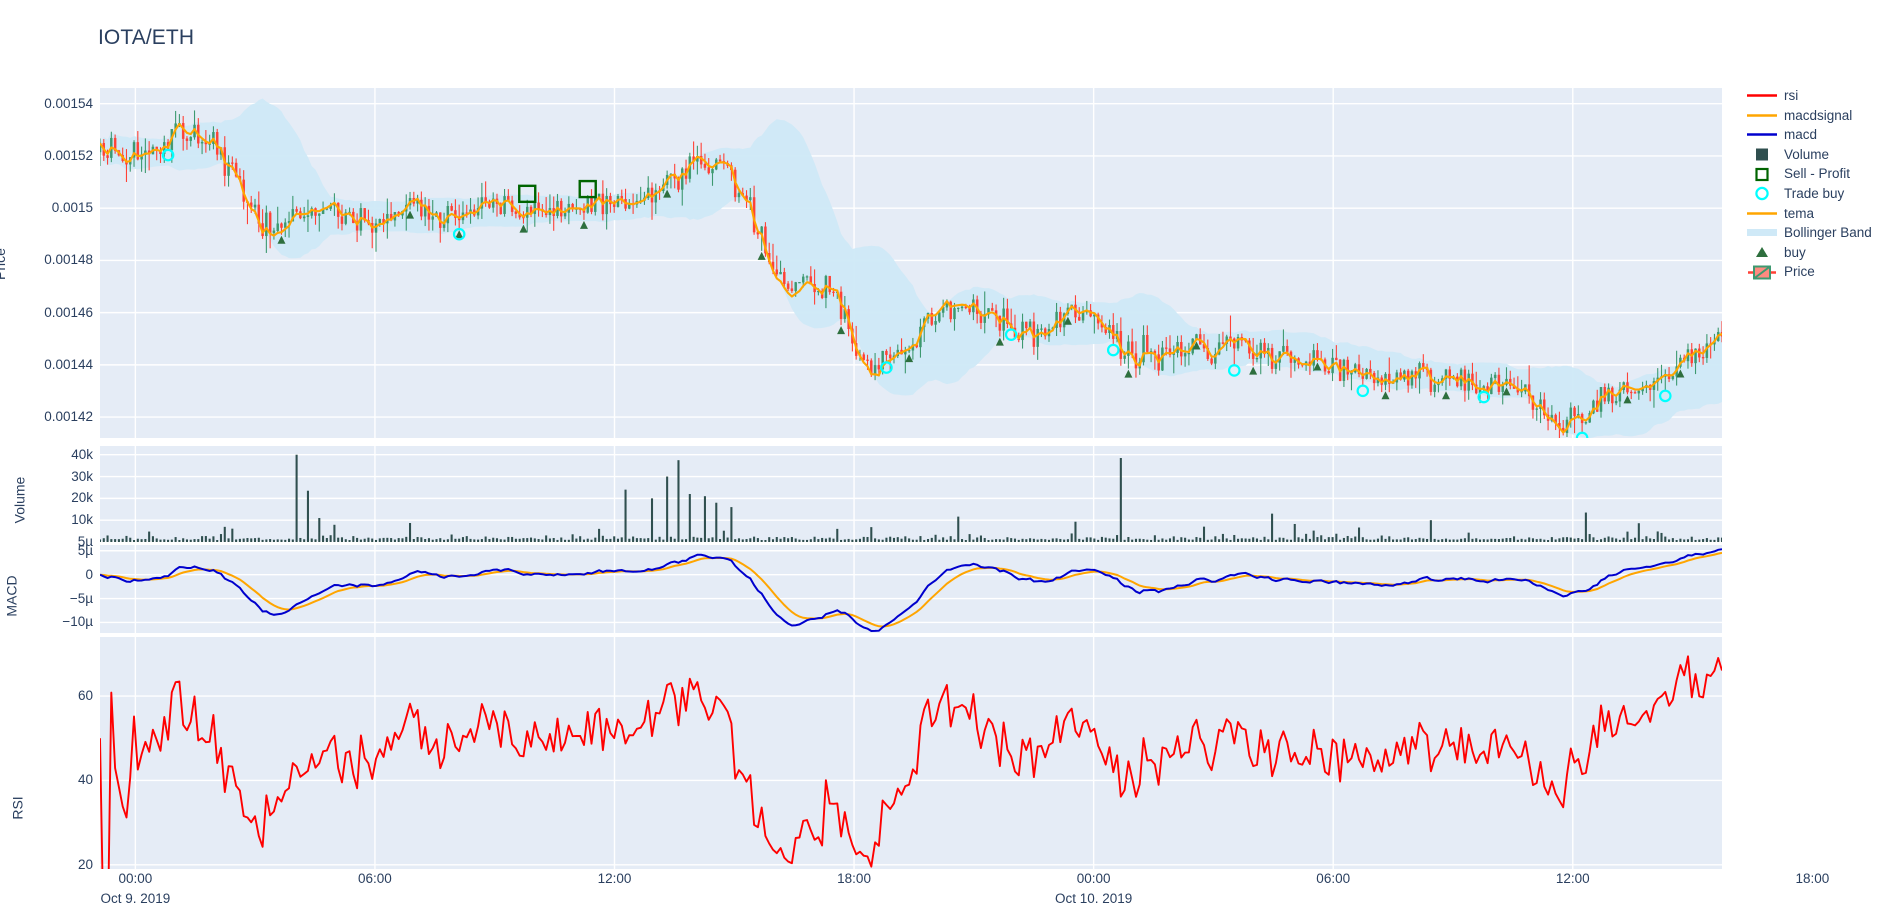  What do you see at coordinates (1093, 878) in the screenshot?
I see `x-tick-4: 00:00` at bounding box center [1093, 878].